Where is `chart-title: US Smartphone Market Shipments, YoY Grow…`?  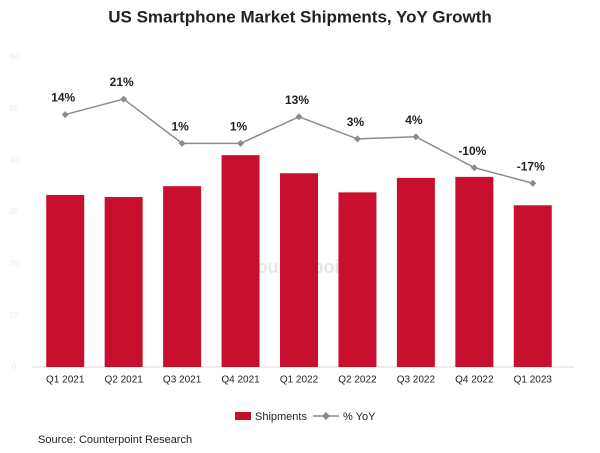 chart-title: US Smartphone Market Shipments, YoY Grow… is located at coordinates (300, 16).